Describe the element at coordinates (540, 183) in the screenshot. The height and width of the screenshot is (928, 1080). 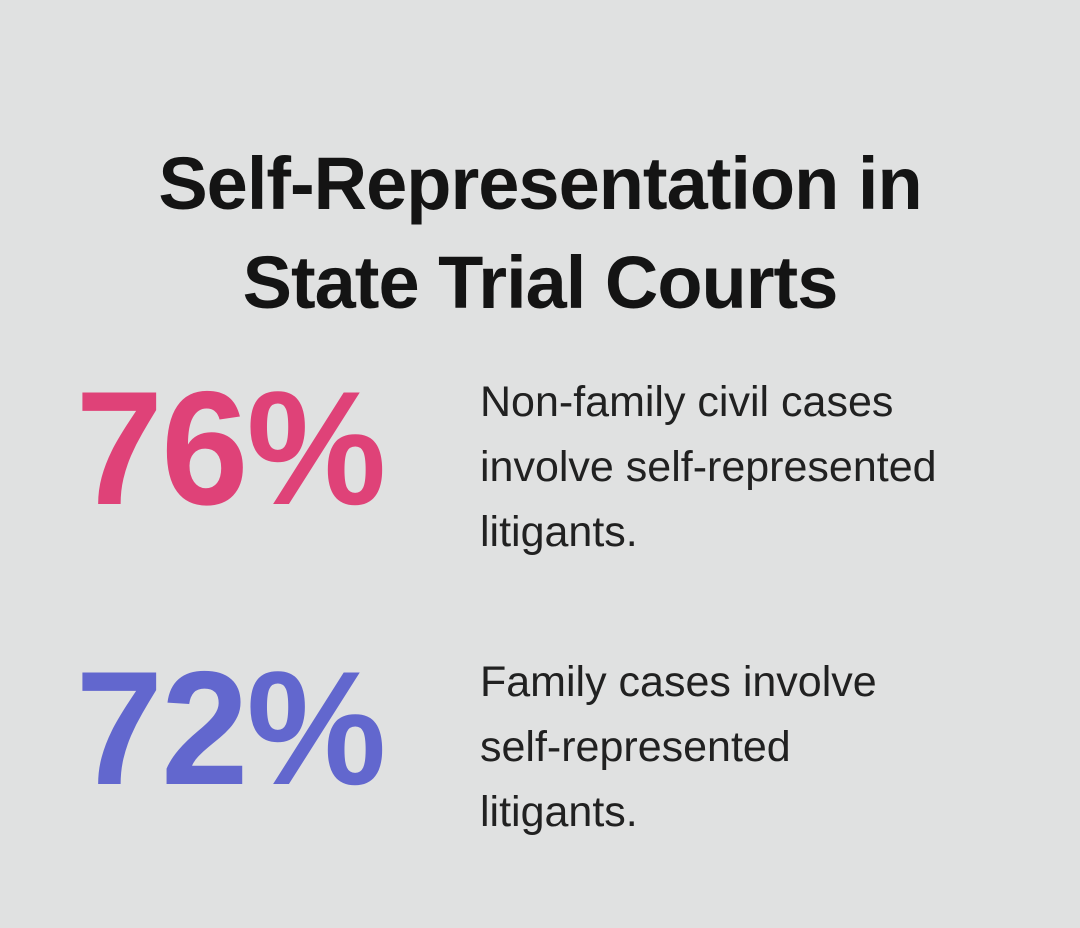
I see `page-title-line-1: Self-Representation in` at that location.